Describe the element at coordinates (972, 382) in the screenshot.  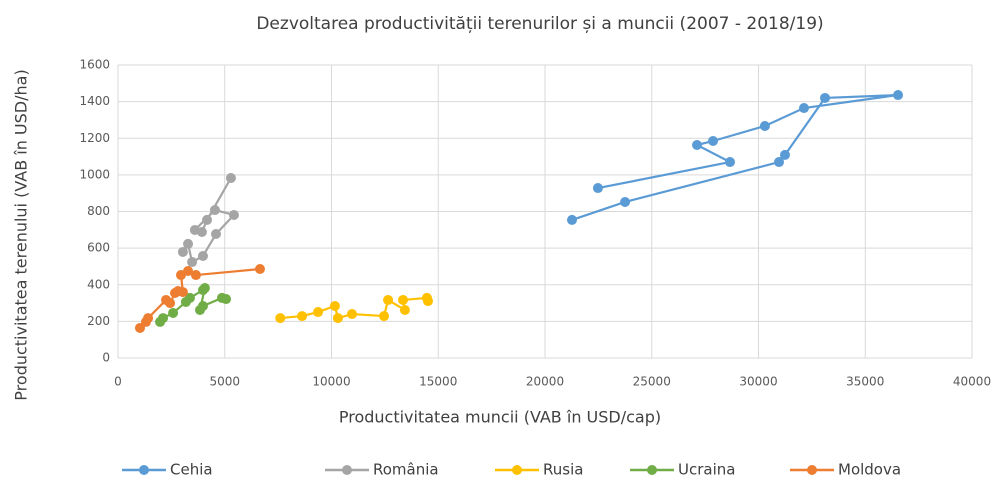
I see `x-tick-label: 40000` at that location.